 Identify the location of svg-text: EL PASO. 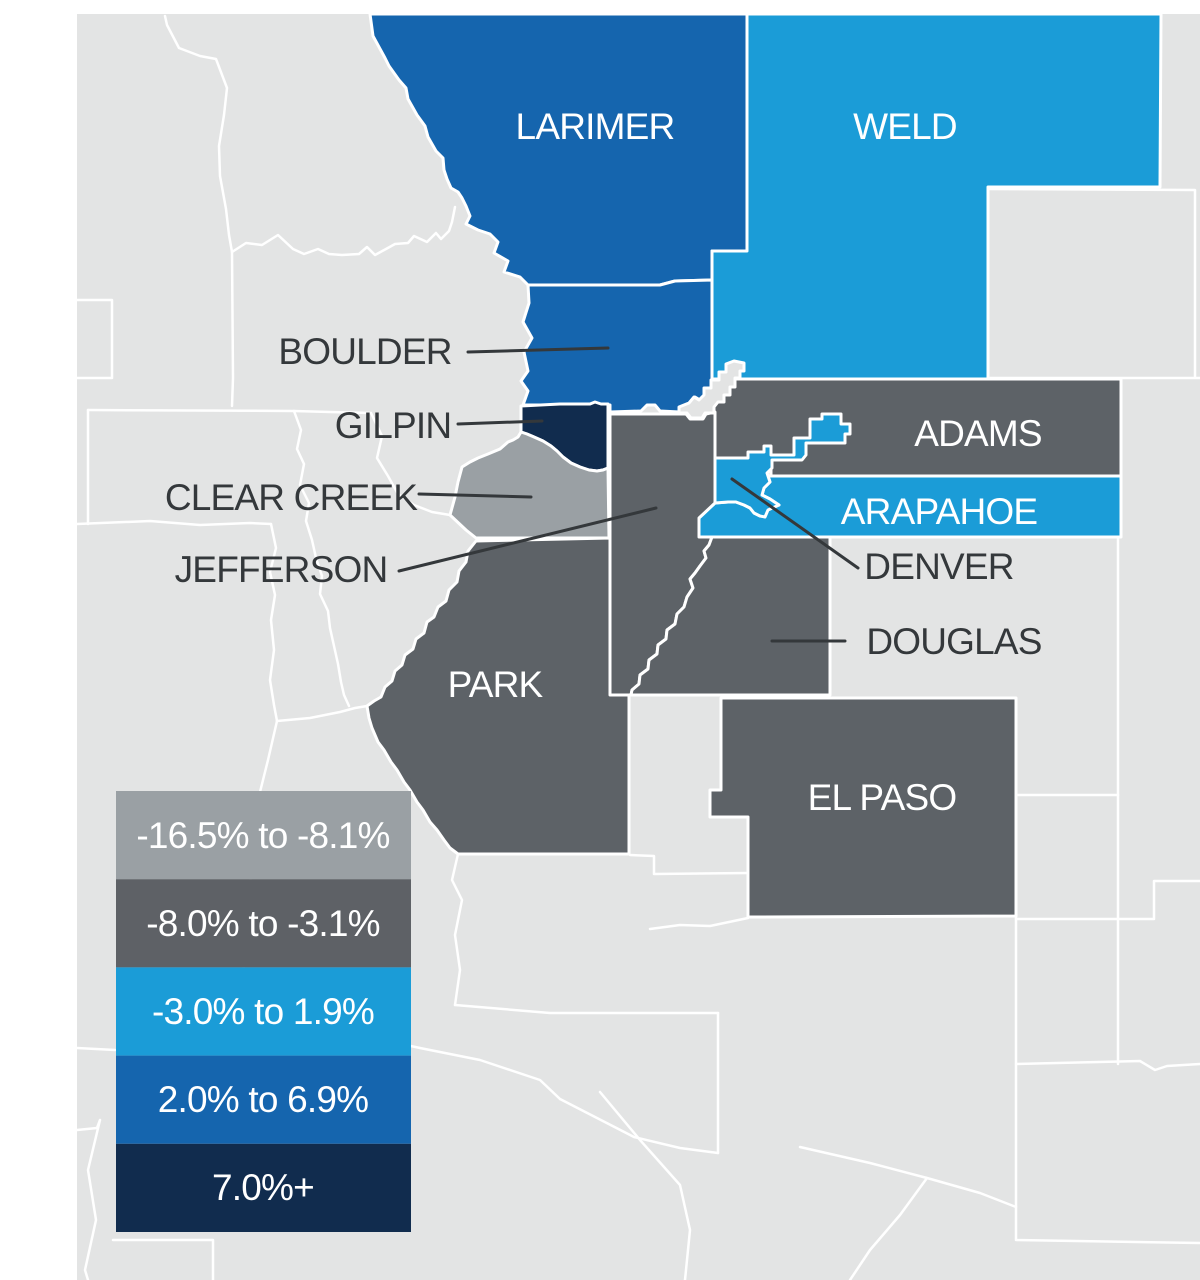
(882, 797).